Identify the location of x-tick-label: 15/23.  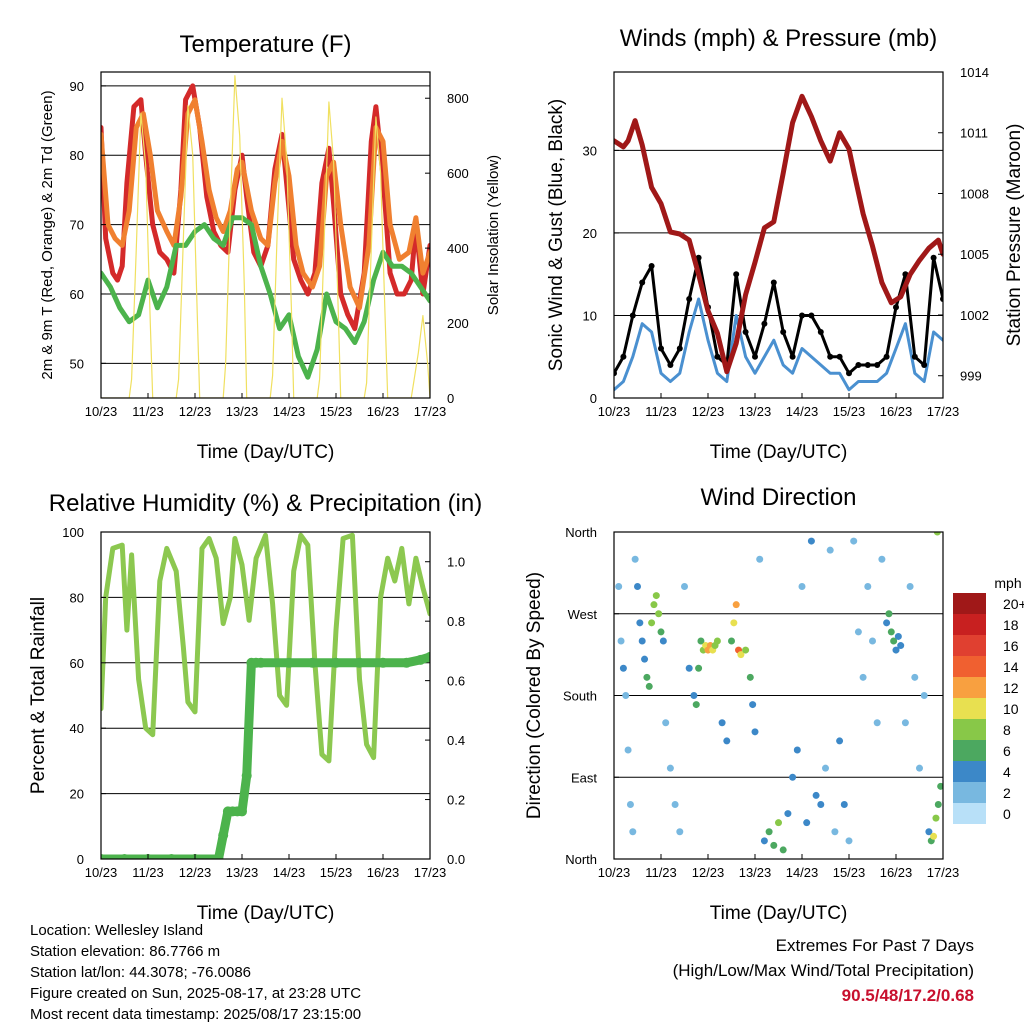
(849, 411).